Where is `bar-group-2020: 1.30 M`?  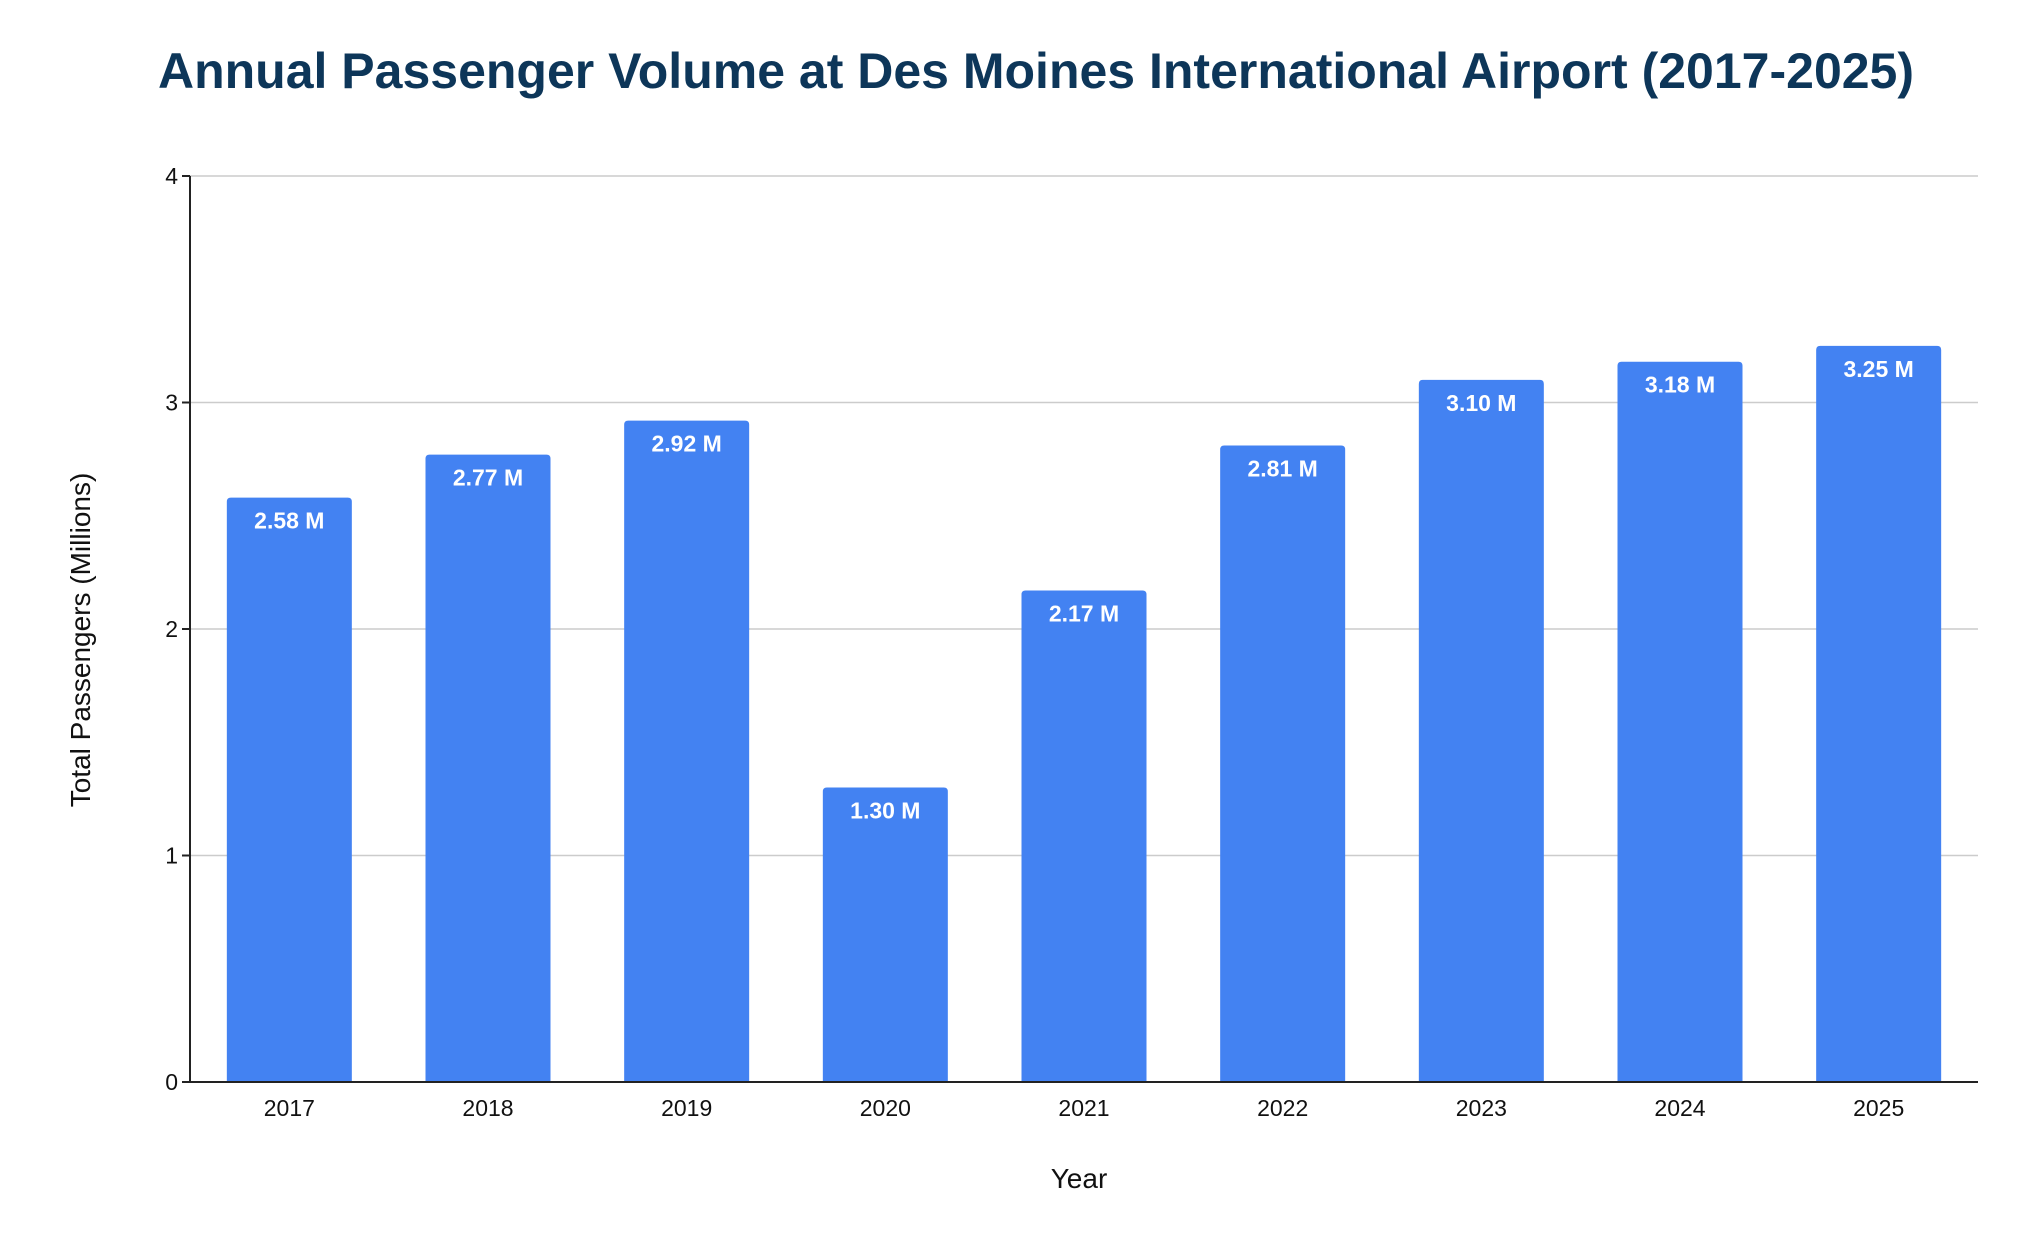
bar-group-2020: 1.30 M is located at coordinates (885, 934).